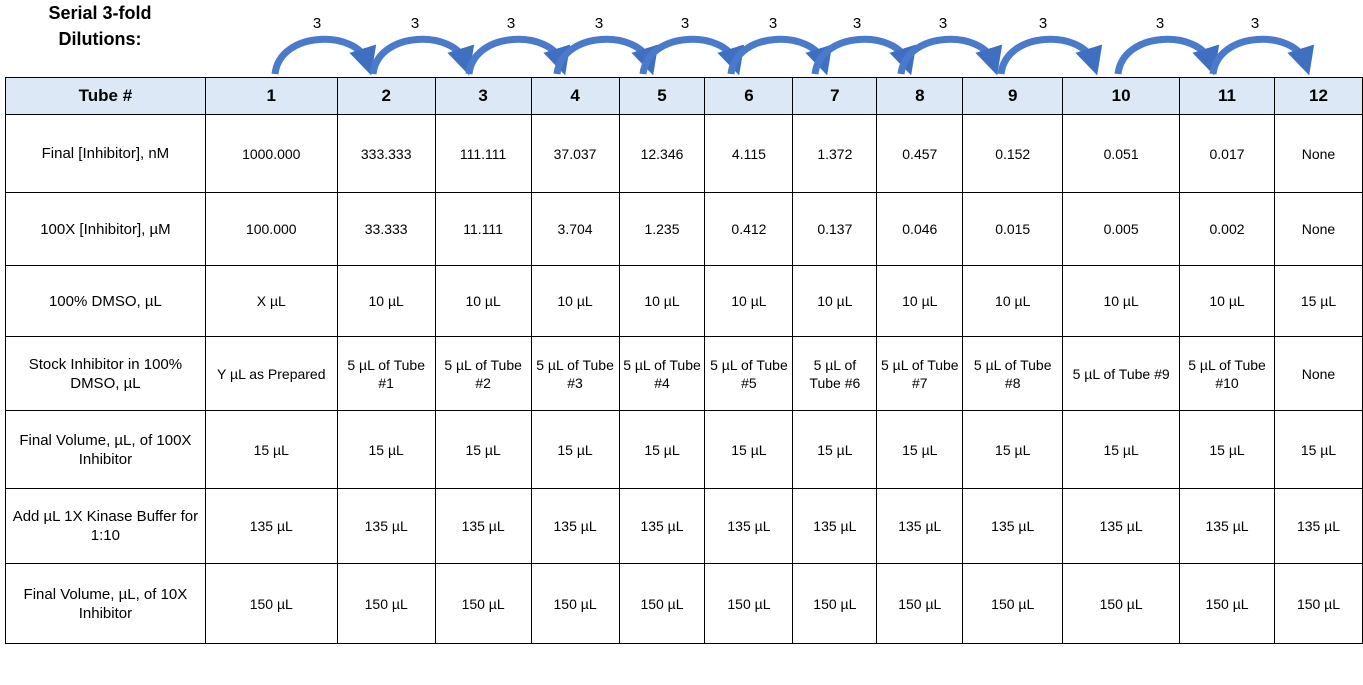 This screenshot has height=685, width=1363. Describe the element at coordinates (835, 153) in the screenshot. I see `cell: 1.372` at that location.